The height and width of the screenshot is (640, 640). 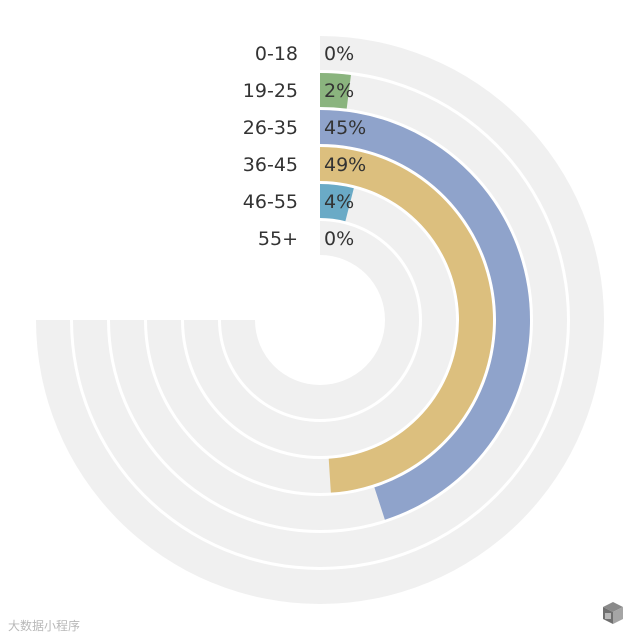 What do you see at coordinates (345, 128) in the screenshot?
I see `value-label: 45%` at bounding box center [345, 128].